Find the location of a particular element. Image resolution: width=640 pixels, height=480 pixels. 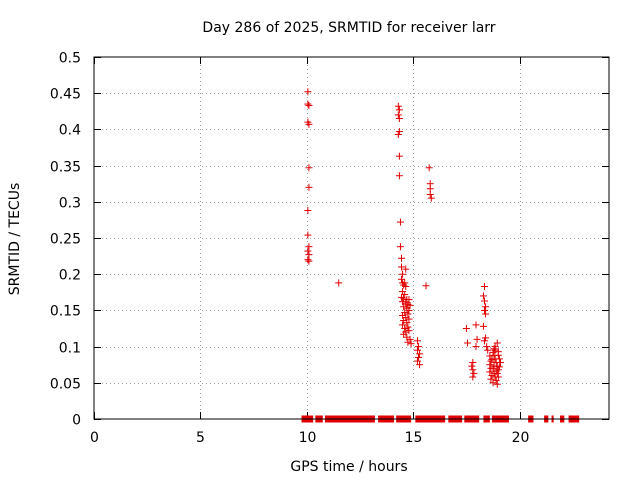

y-tick-label: 0.3 is located at coordinates (70, 204).